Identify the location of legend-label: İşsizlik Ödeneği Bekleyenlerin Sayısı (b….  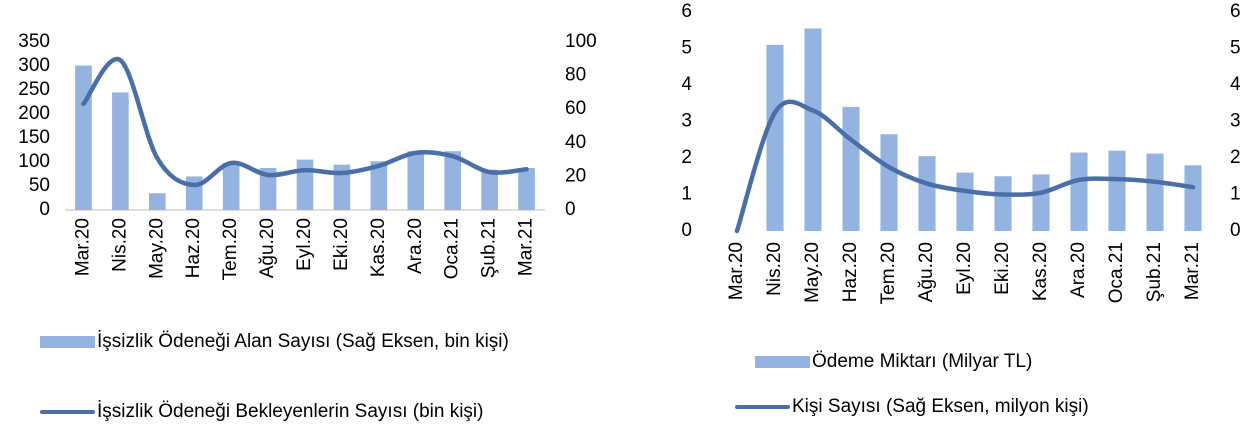
(290, 411).